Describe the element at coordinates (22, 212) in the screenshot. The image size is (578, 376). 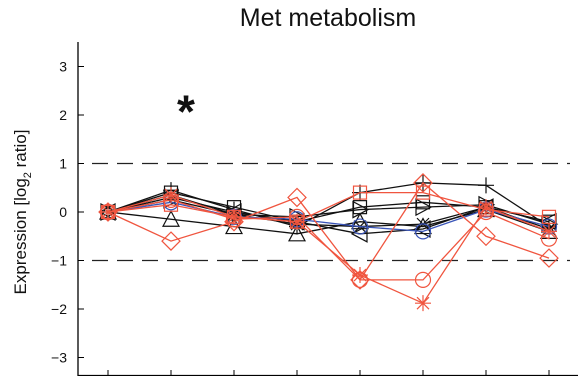
I see `y-axis-label: Expression [log2 ratio]` at that location.